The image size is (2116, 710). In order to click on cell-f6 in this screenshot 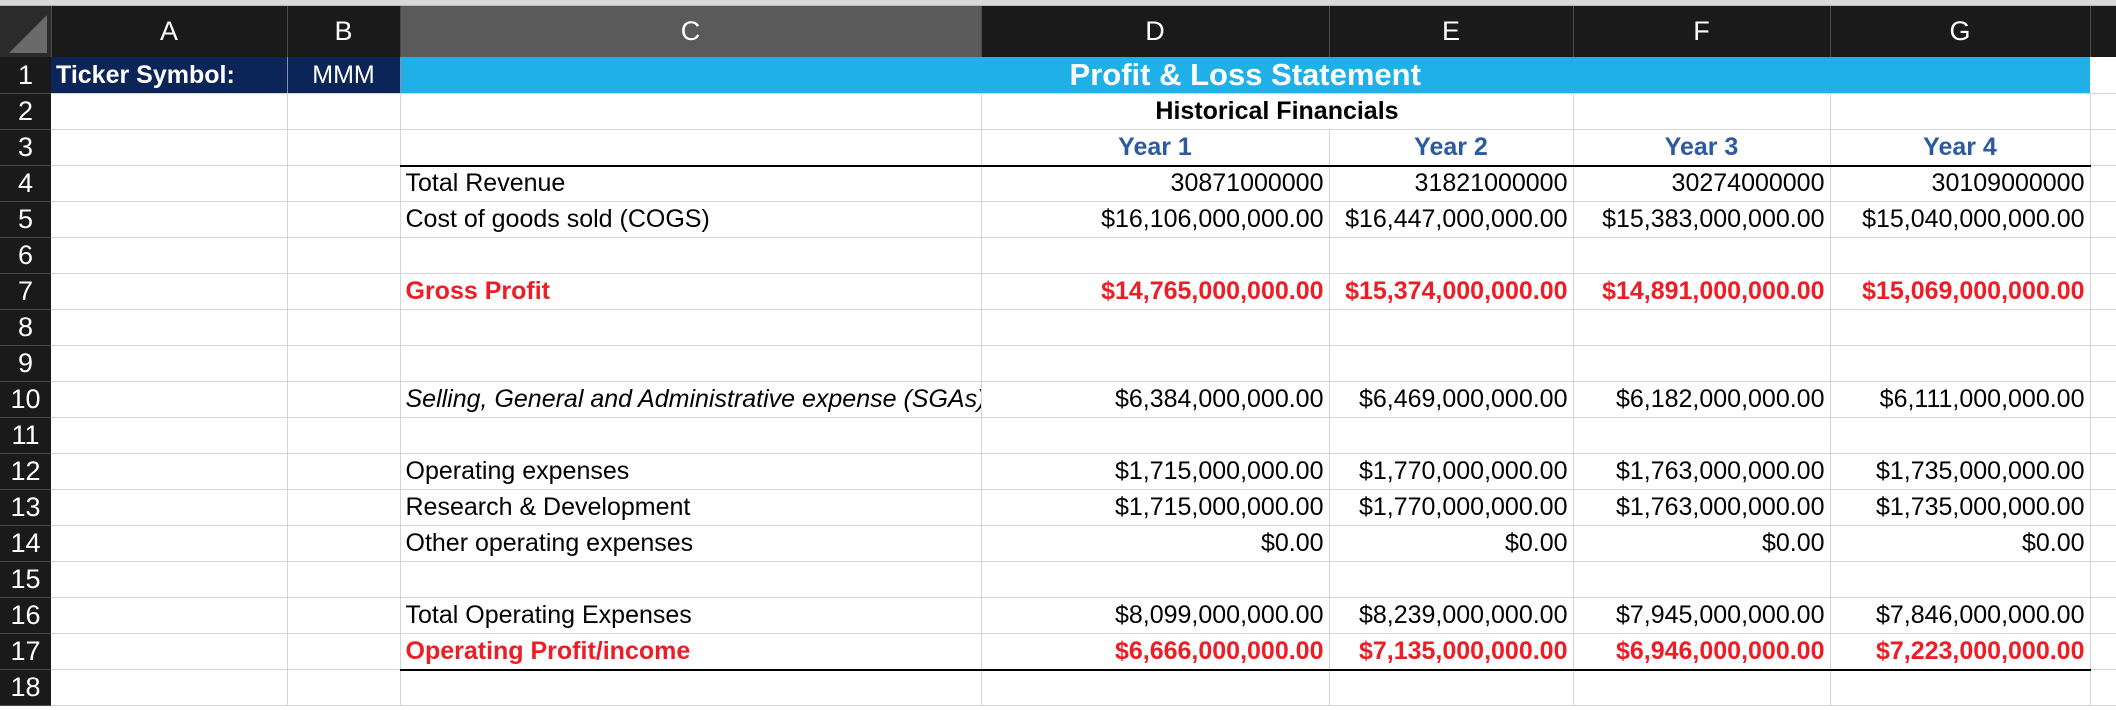, I will do `click(1702, 255)`.